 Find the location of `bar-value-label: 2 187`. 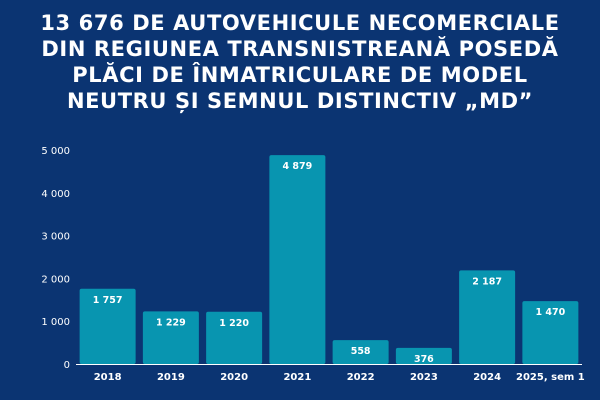

bar-value-label: 2 187 is located at coordinates (487, 281).